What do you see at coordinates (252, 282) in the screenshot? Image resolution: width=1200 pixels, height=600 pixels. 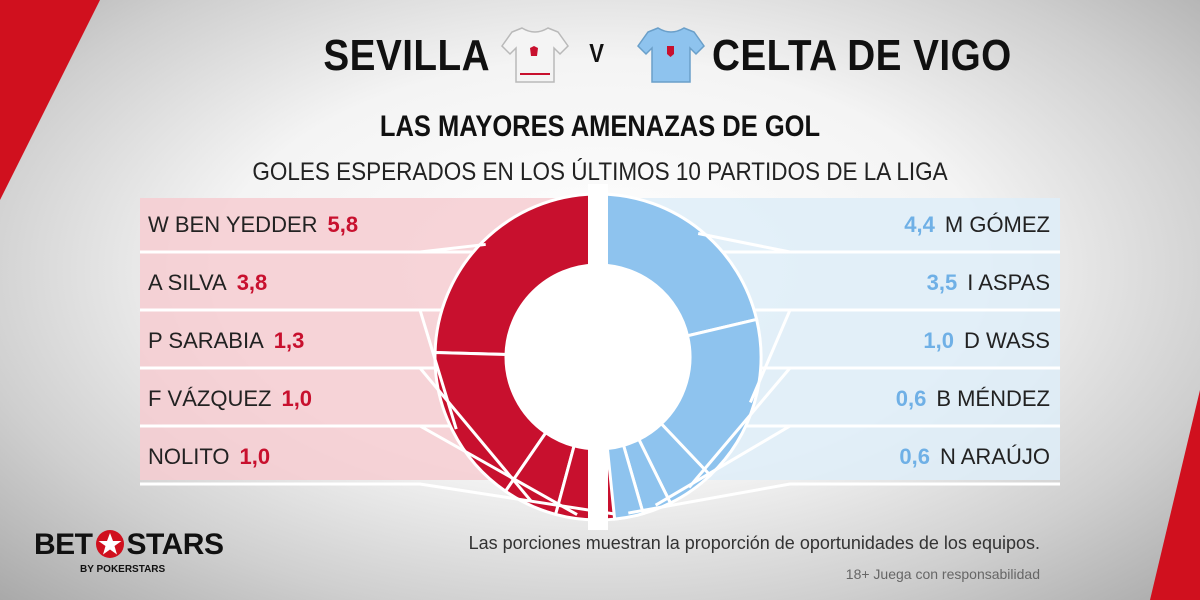 I see `home-player-xg: 3,8` at bounding box center [252, 282].